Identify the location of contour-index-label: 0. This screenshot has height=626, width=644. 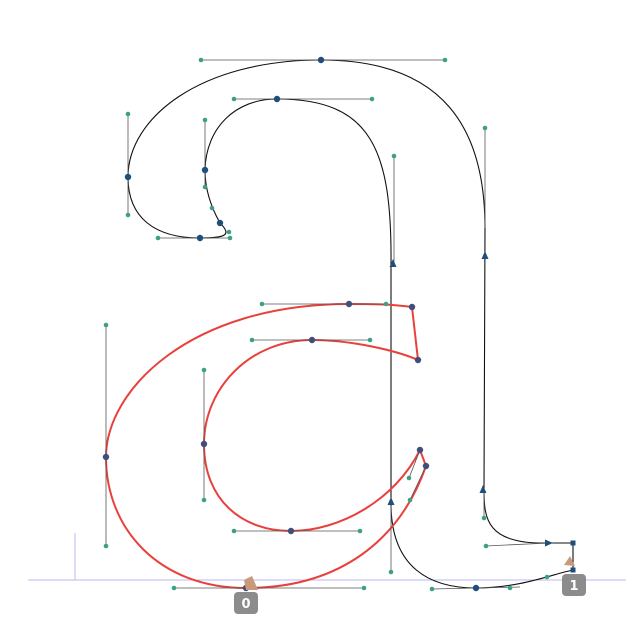
(245, 604).